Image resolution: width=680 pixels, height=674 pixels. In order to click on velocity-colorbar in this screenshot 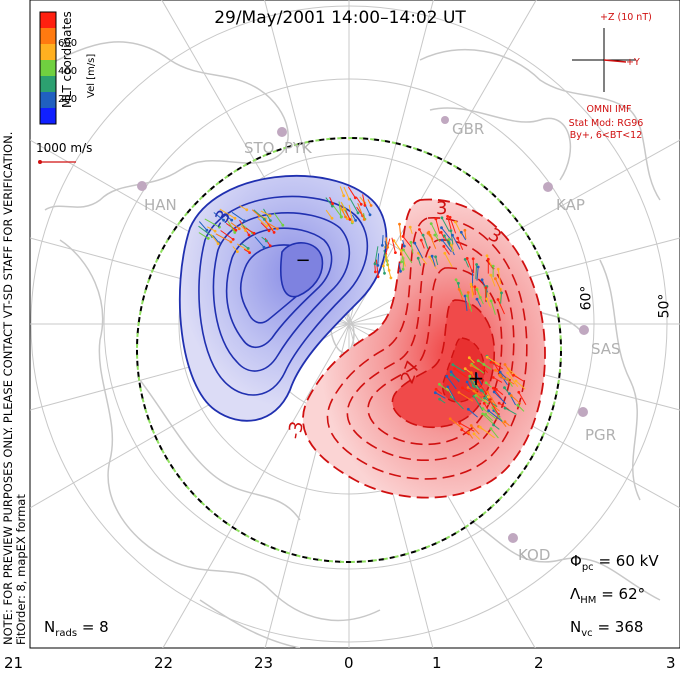, I will do `click(48, 68)`.